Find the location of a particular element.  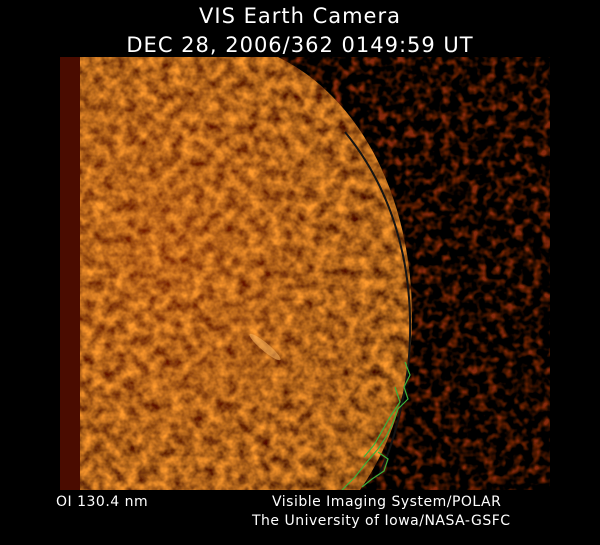

coastline-overlay is located at coordinates (376, 425).